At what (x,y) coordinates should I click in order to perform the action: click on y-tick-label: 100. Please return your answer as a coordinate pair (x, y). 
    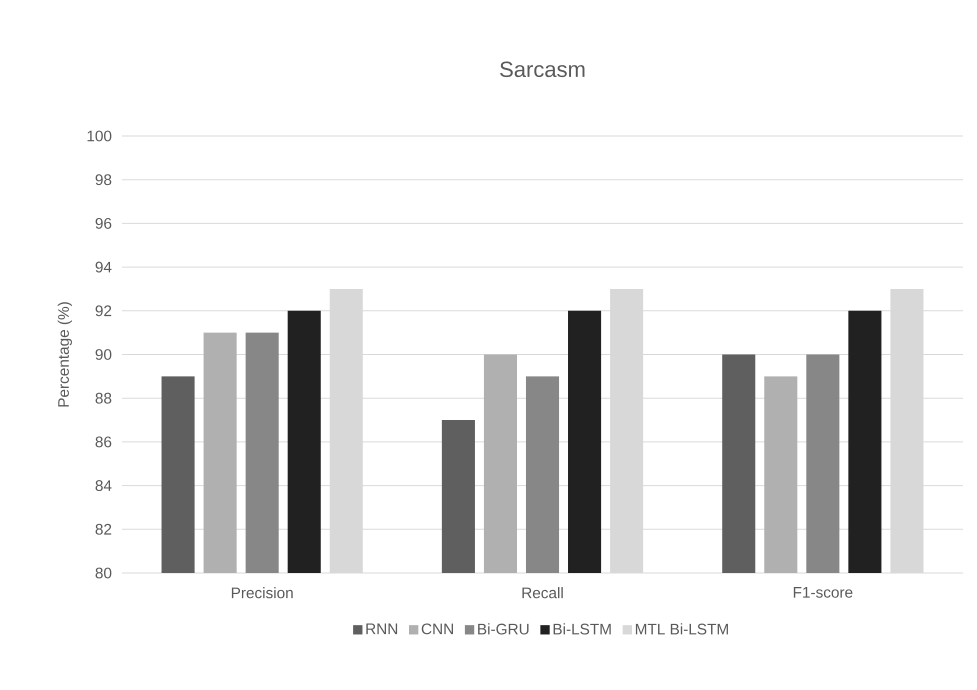
    Looking at the image, I should click on (100, 136).